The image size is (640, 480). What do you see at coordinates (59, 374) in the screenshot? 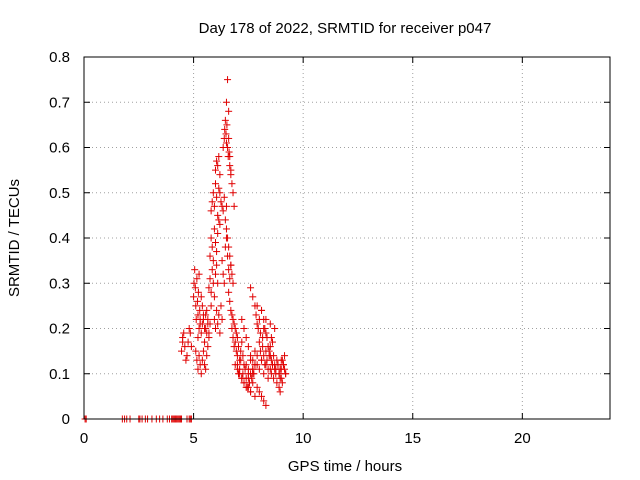
I see `y-tick-label: 0.1` at bounding box center [59, 374].